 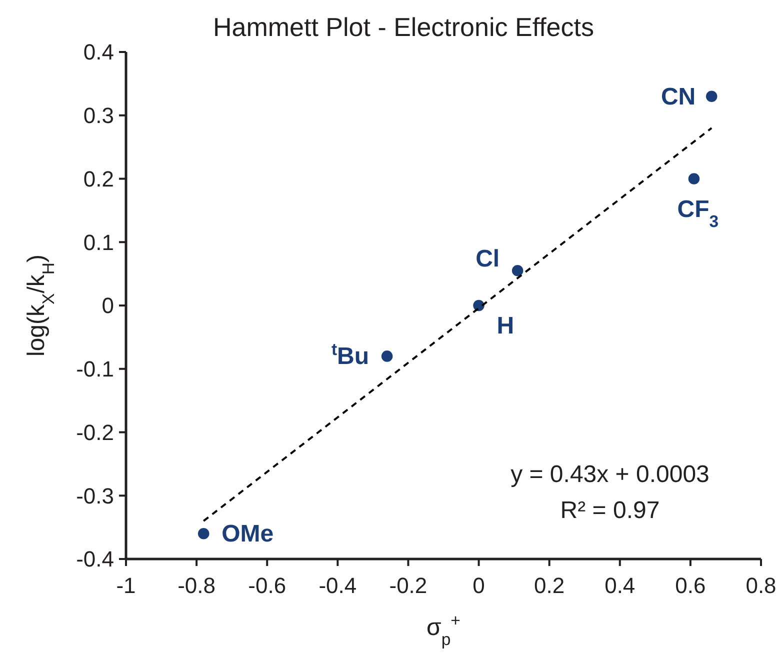 I want to click on y-tick-label: 0.4, so click(x=98, y=52).